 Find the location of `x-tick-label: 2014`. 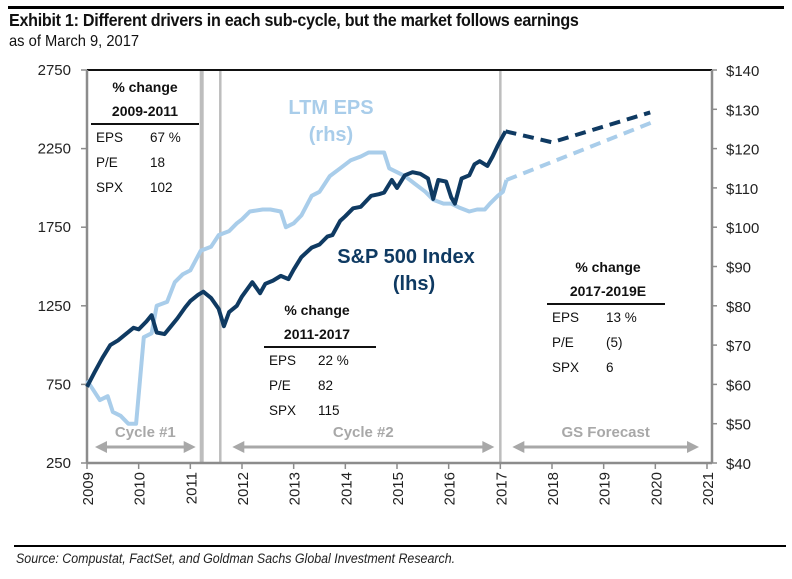

x-tick-label: 2014 is located at coordinates (346, 488).